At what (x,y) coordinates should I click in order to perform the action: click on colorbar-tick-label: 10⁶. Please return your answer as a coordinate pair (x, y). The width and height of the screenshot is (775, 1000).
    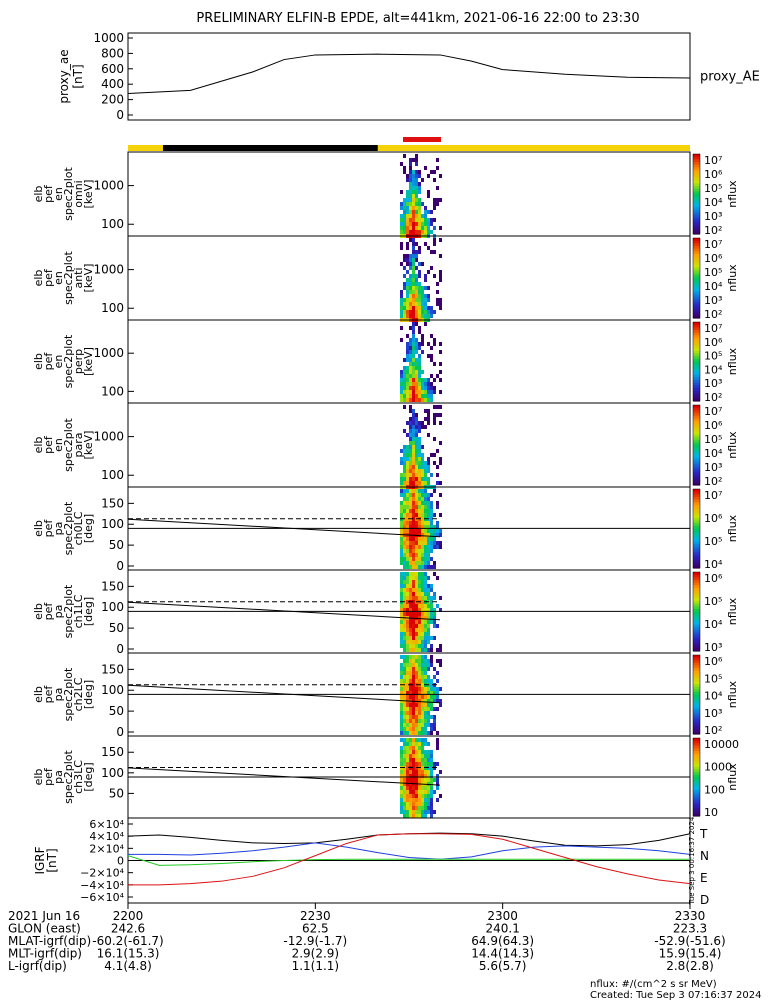
    Looking at the image, I should click on (713, 342).